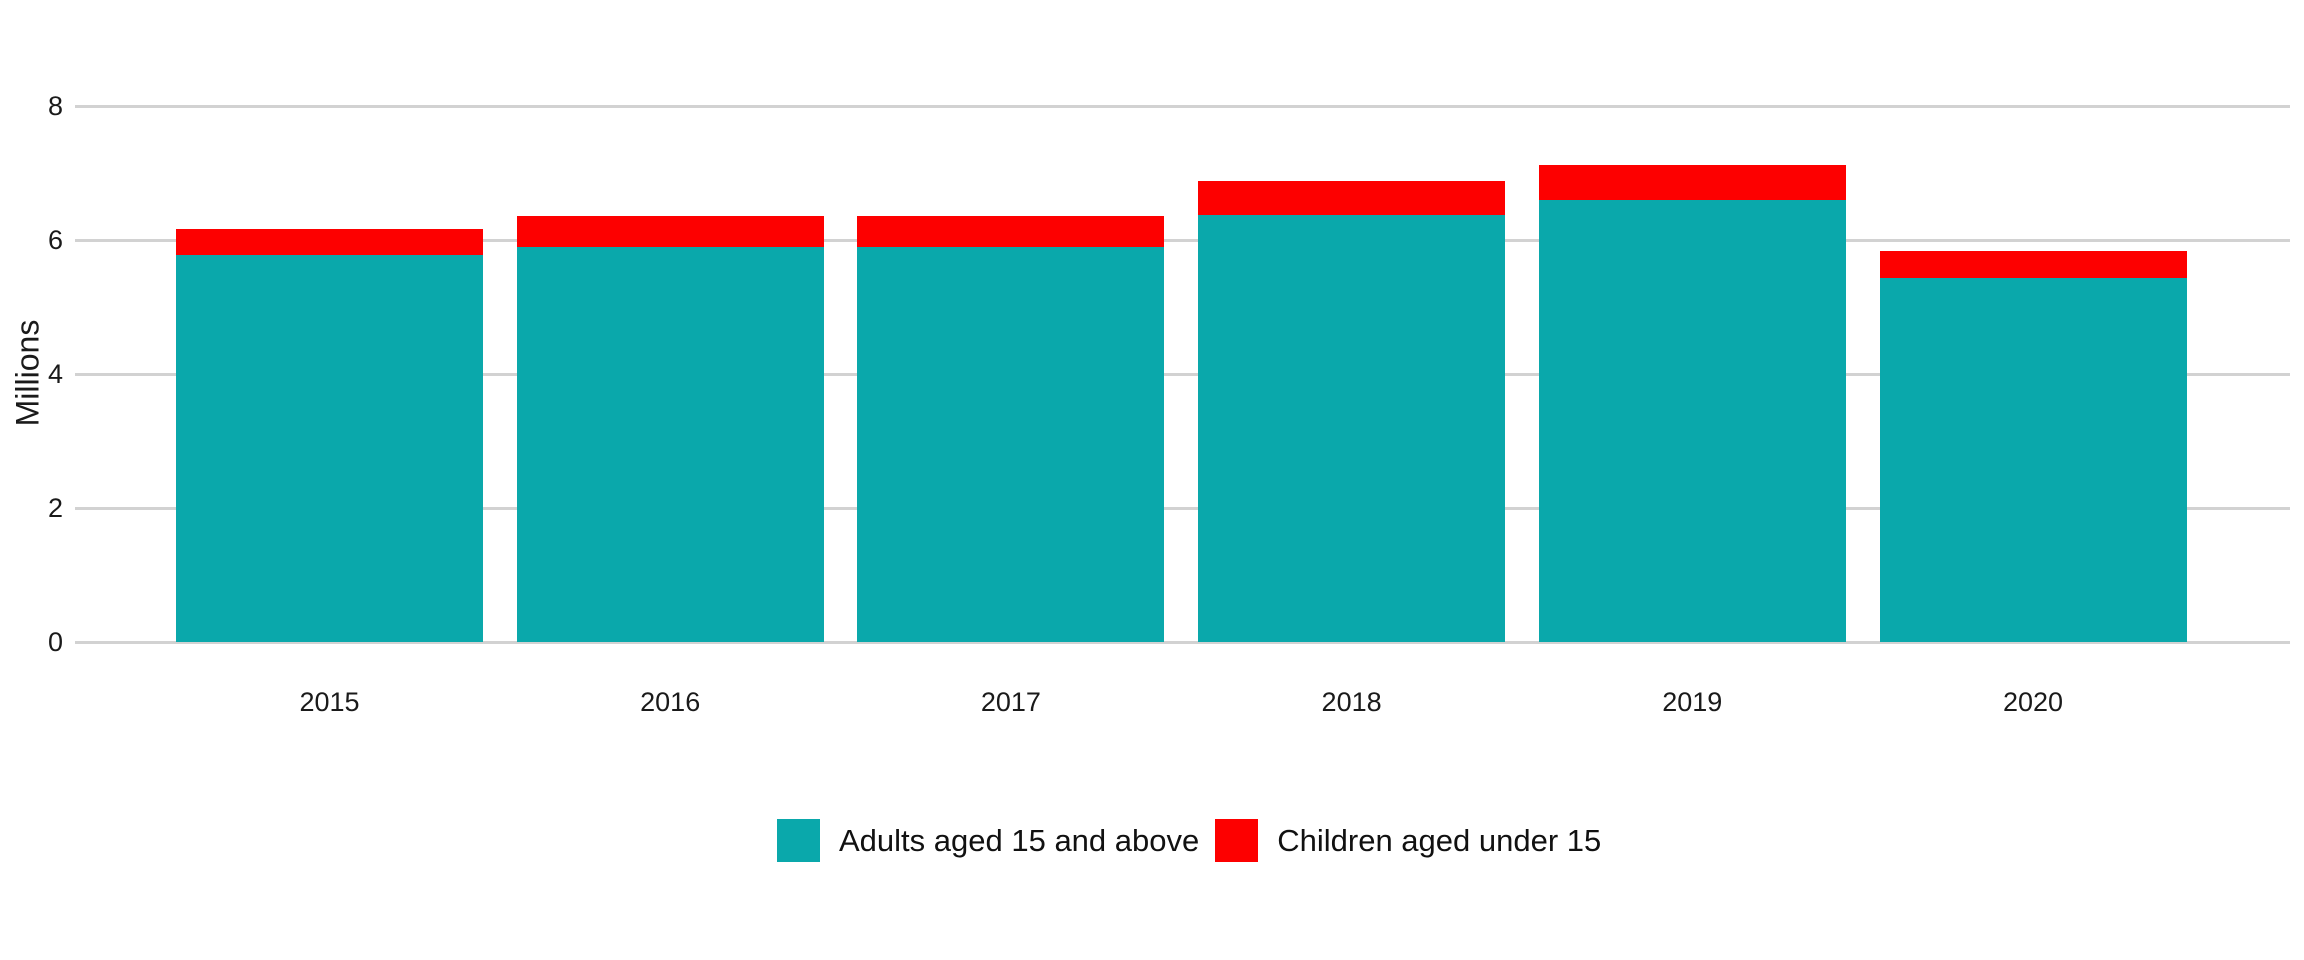 The height and width of the screenshot is (960, 2304). Describe the element at coordinates (1692, 182) in the screenshot. I see `bar-segment-children-2019` at that location.